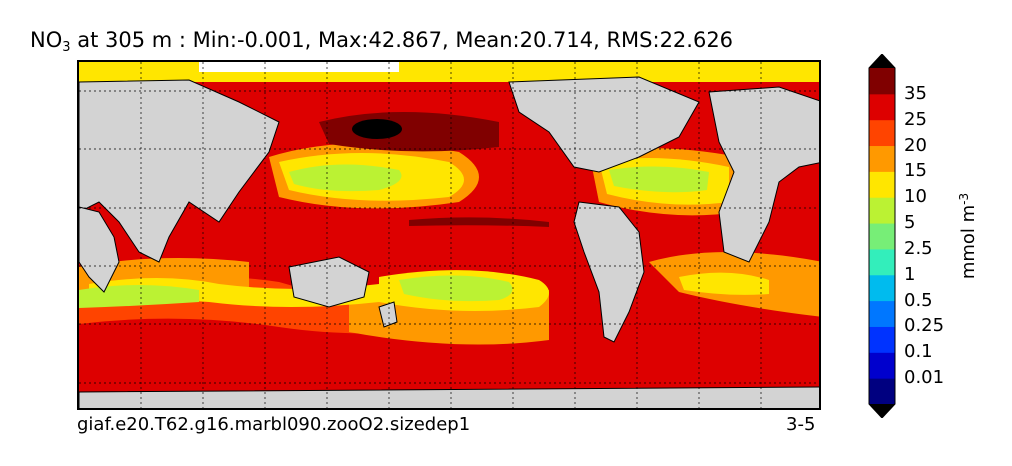 The width and height of the screenshot is (1012, 466). I want to click on colorbar-tick-label: 0.01, so click(924, 378).